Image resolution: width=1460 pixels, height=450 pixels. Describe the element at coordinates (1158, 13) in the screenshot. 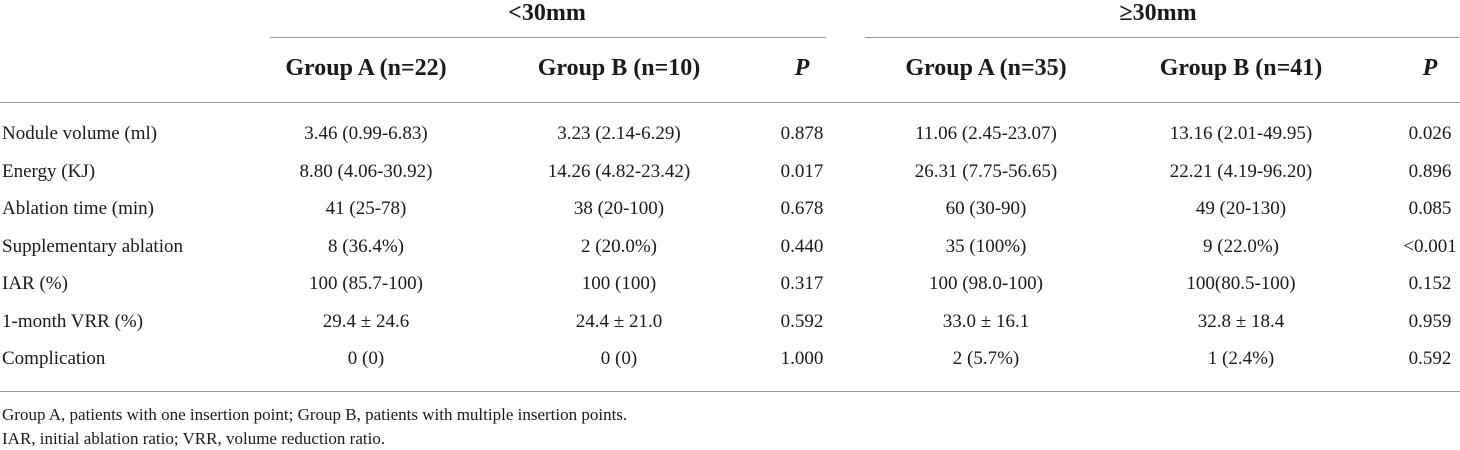

I see `group-header-ge30: ≥30mm` at that location.